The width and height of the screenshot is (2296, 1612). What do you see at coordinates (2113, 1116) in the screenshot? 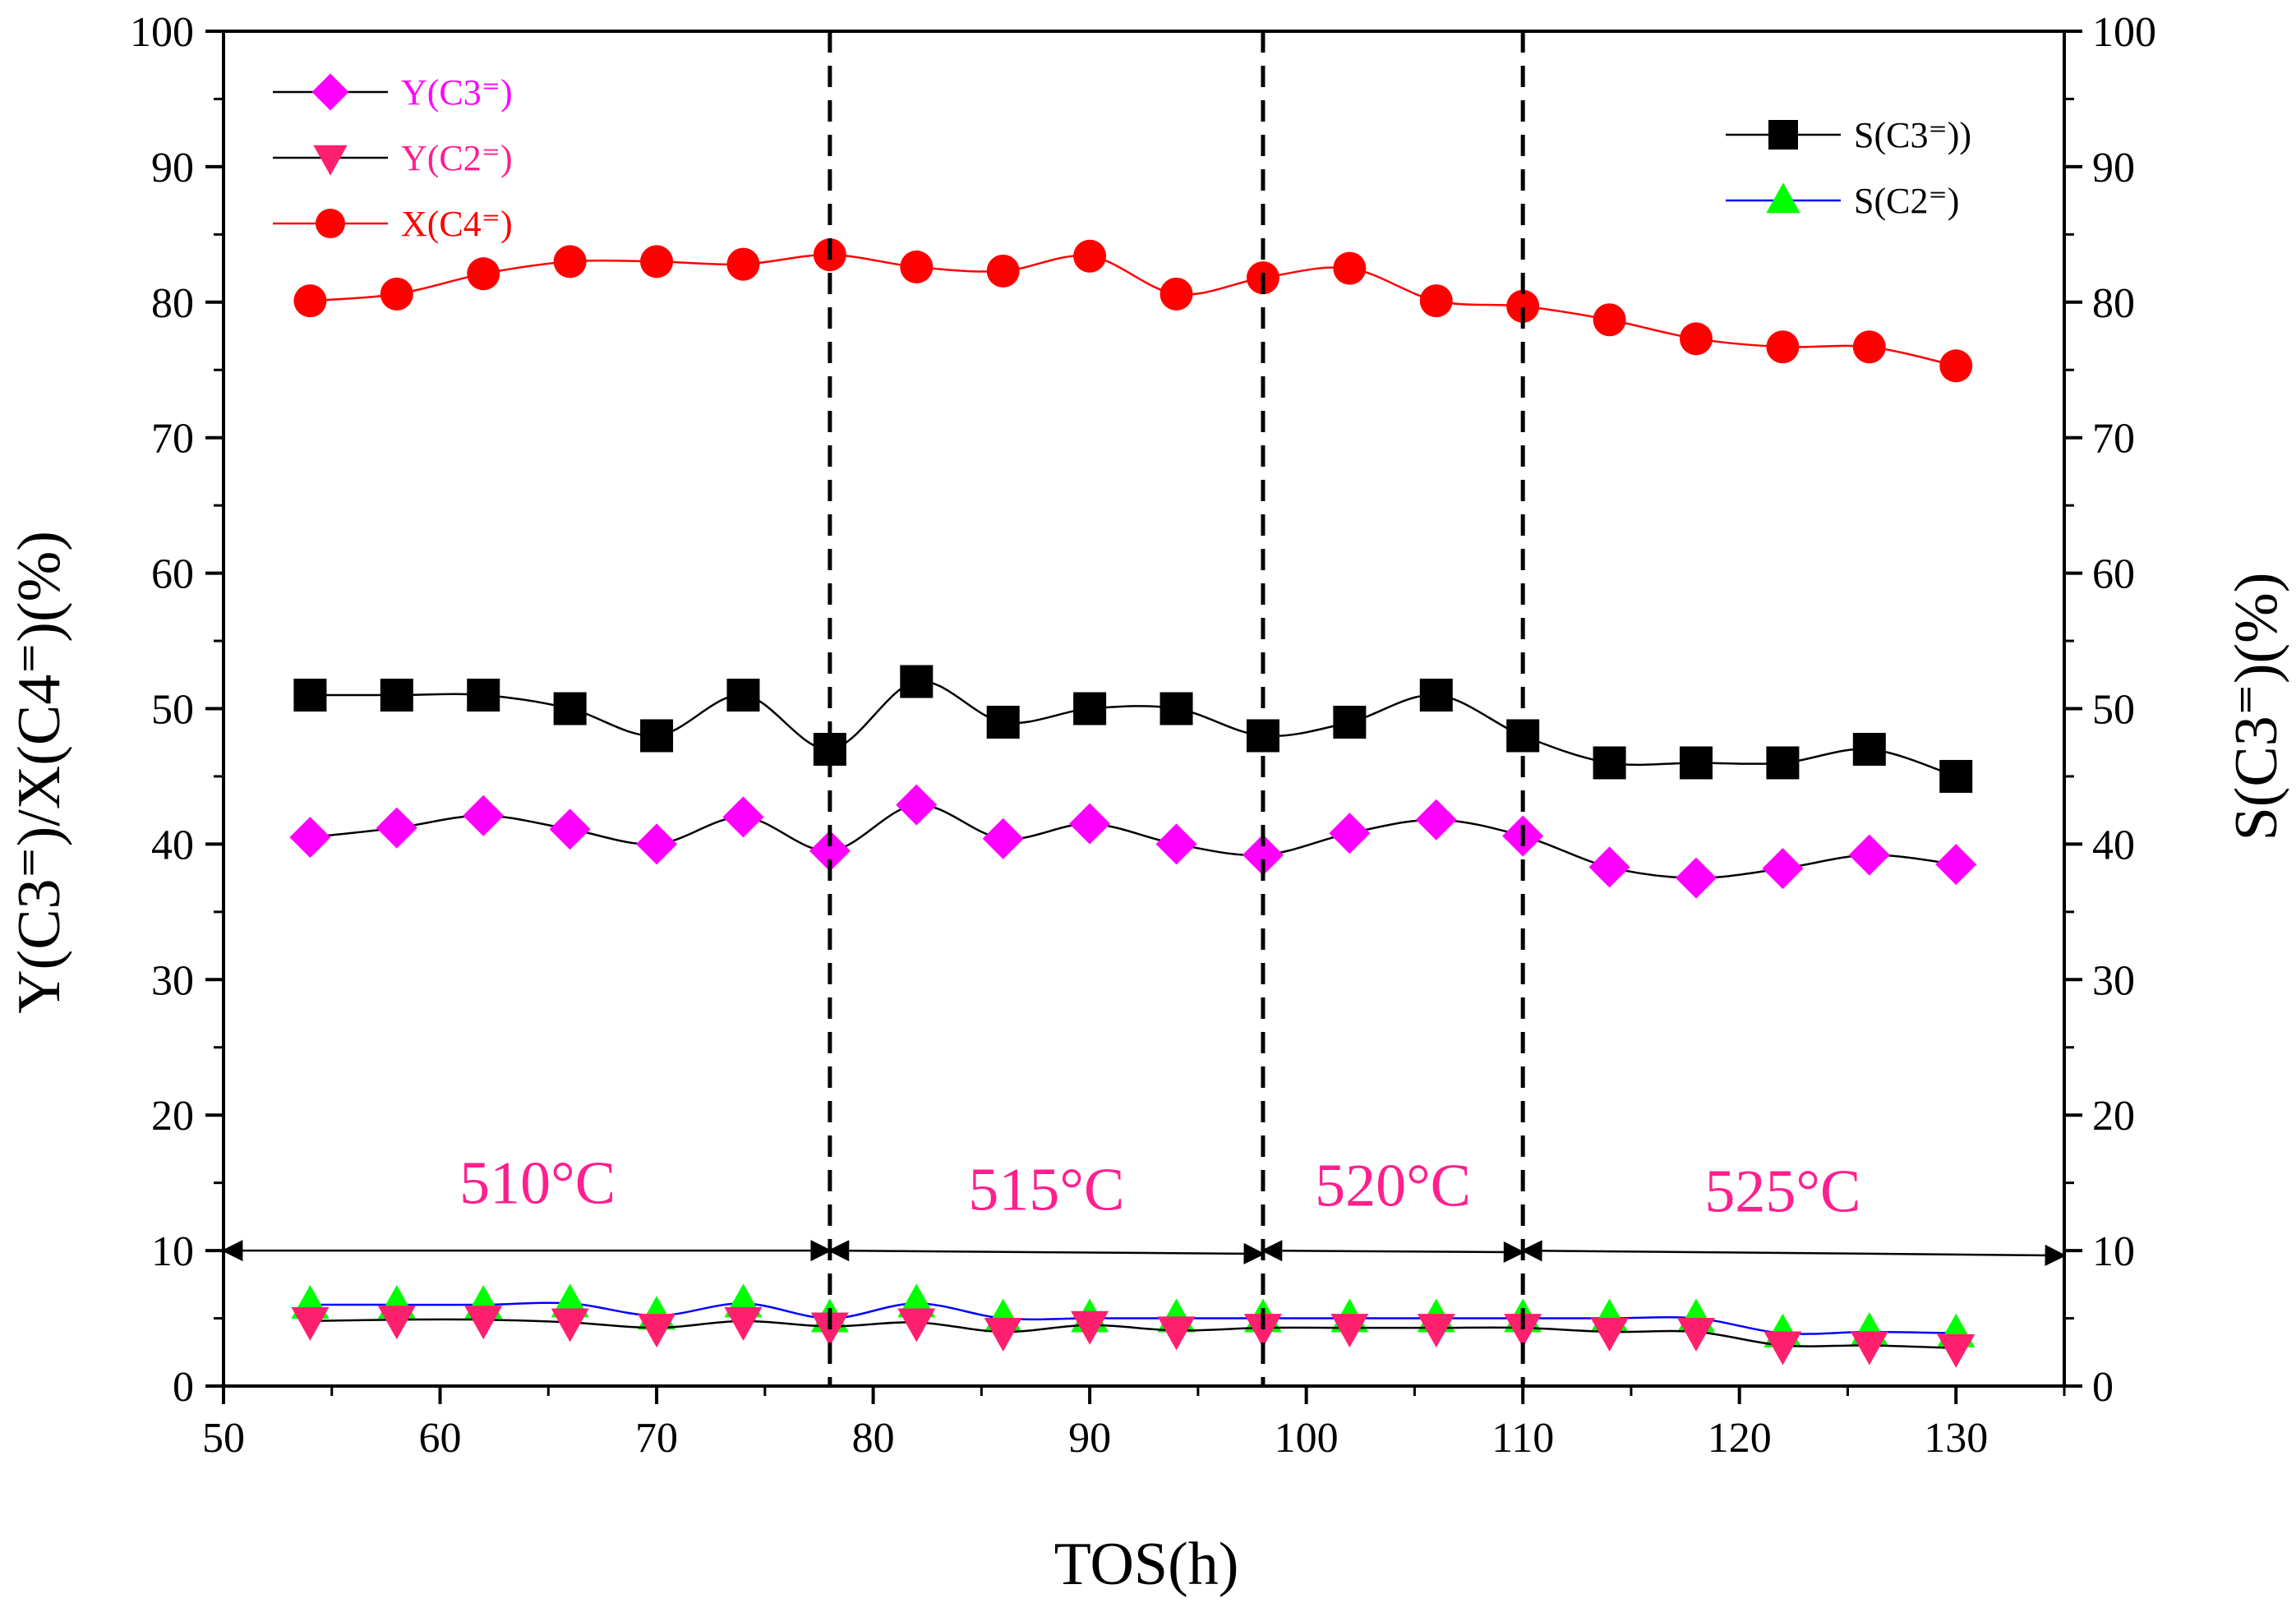
I see `y-tick-label-right: 20` at bounding box center [2113, 1116].